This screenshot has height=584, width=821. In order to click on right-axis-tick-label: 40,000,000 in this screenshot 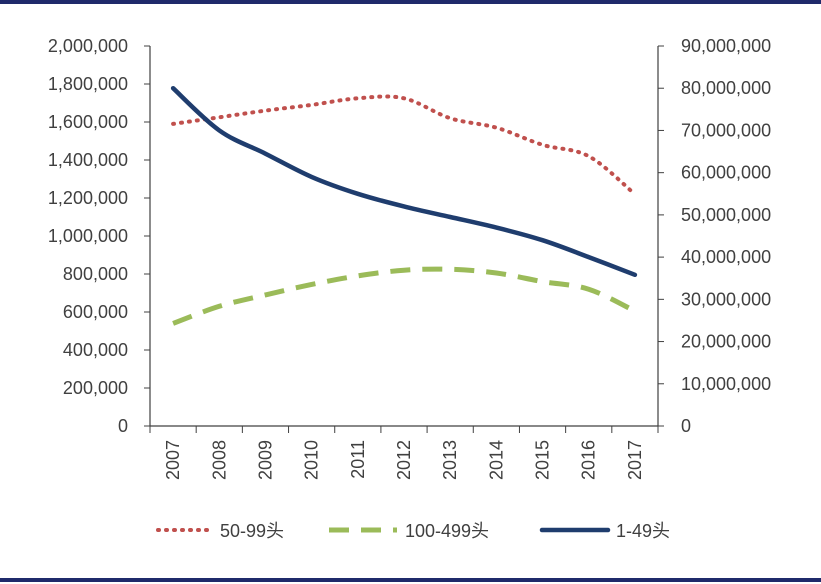, I will do `click(726, 257)`.